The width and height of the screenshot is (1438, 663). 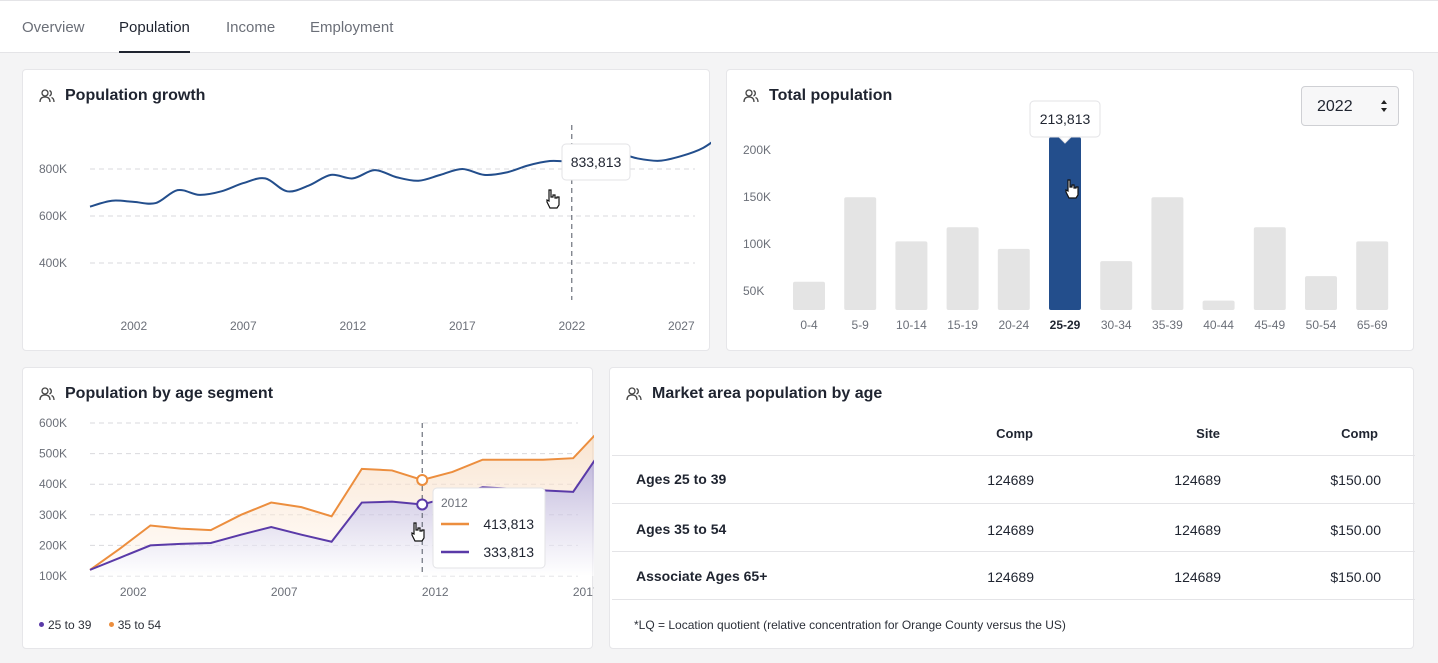 What do you see at coordinates (1335, 106) in the screenshot?
I see `year-select-value: 2022` at bounding box center [1335, 106].